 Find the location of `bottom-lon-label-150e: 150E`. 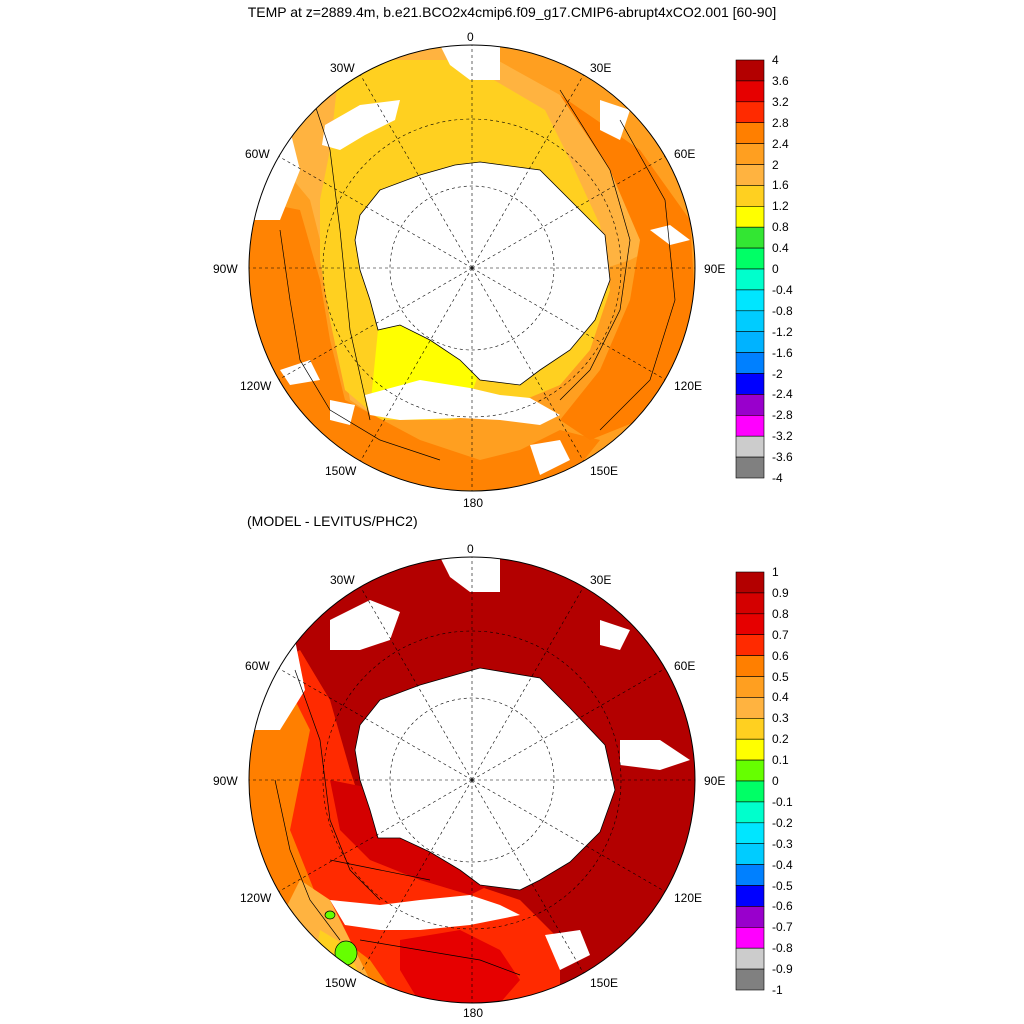

bottom-lon-label-150e: 150E is located at coordinates (604, 983).